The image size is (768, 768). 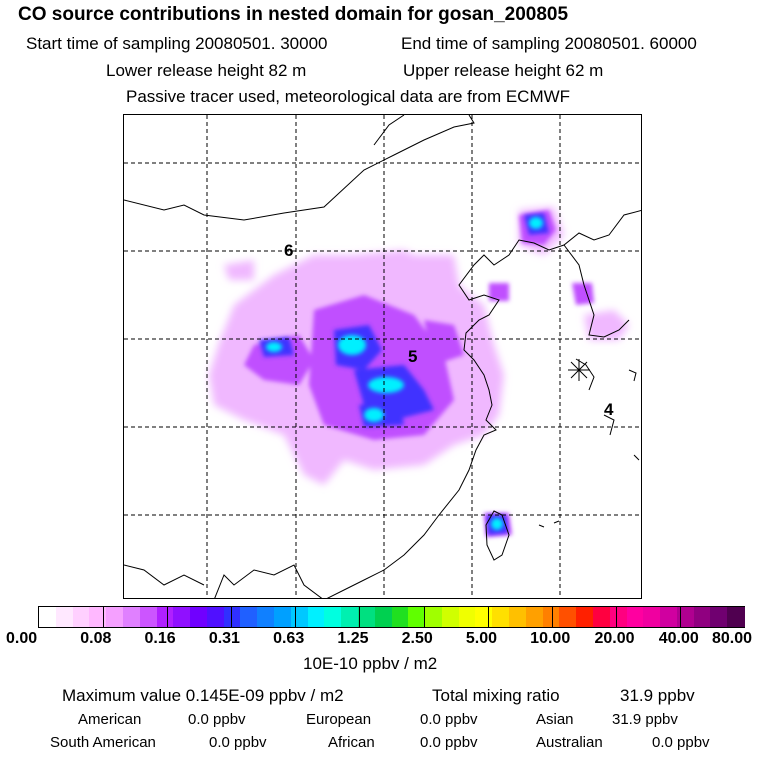 I want to click on colorbar-tick-label: 0.16, so click(x=160, y=638).